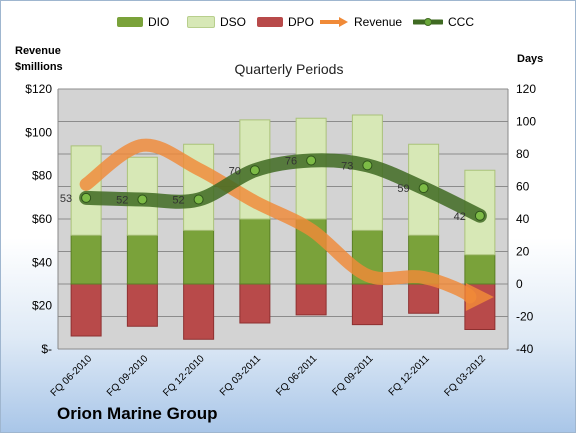 The image size is (576, 433). Describe the element at coordinates (235, 171) in the screenshot. I see `ccc-data-label: 70` at that location.